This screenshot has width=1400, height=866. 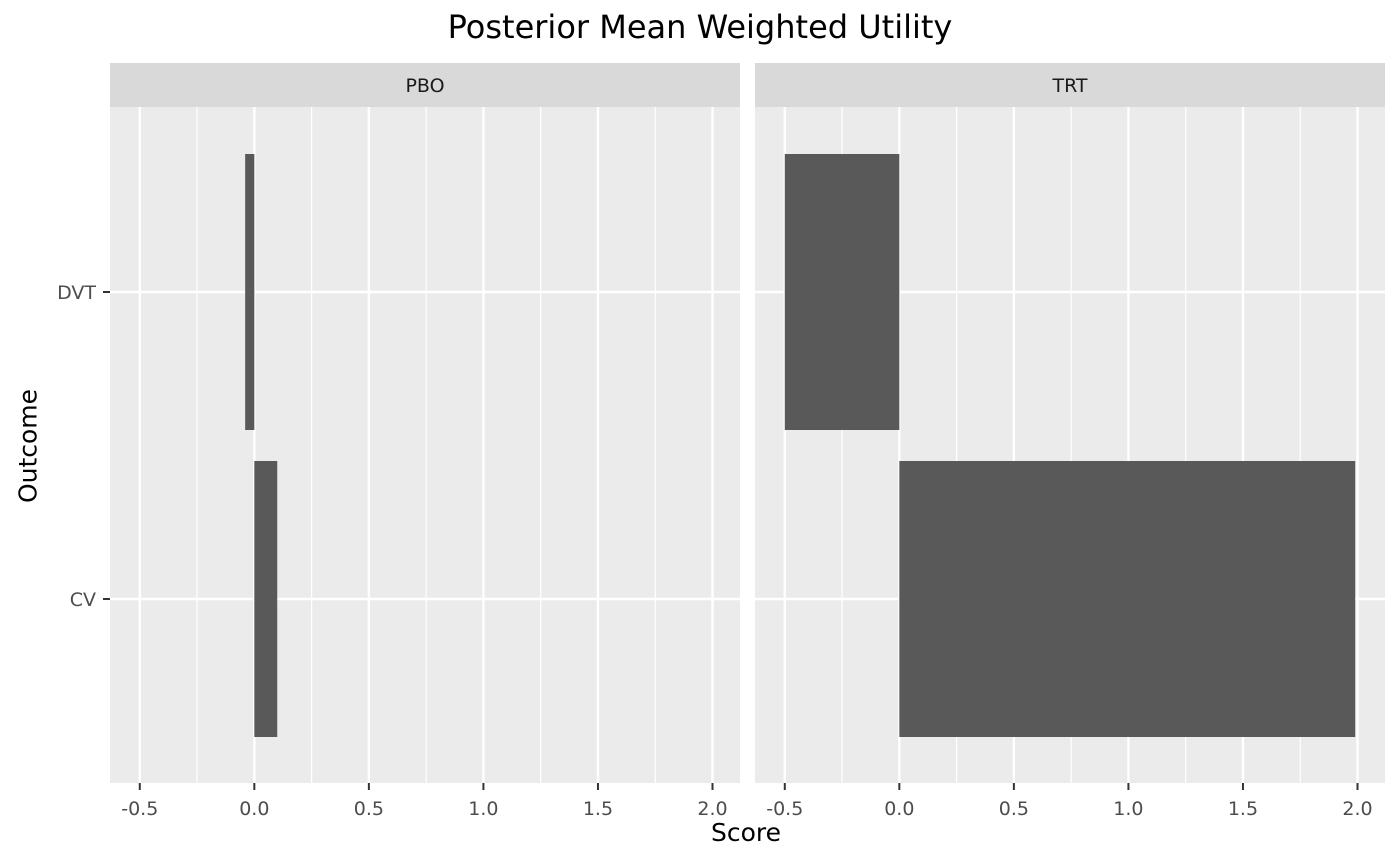 I want to click on y-tick-label: DVT, so click(x=76, y=293).